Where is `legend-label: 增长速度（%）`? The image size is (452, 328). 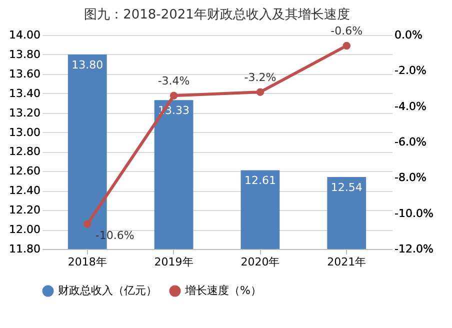 legend-label: 增长速度（%） is located at coordinates (223, 290).